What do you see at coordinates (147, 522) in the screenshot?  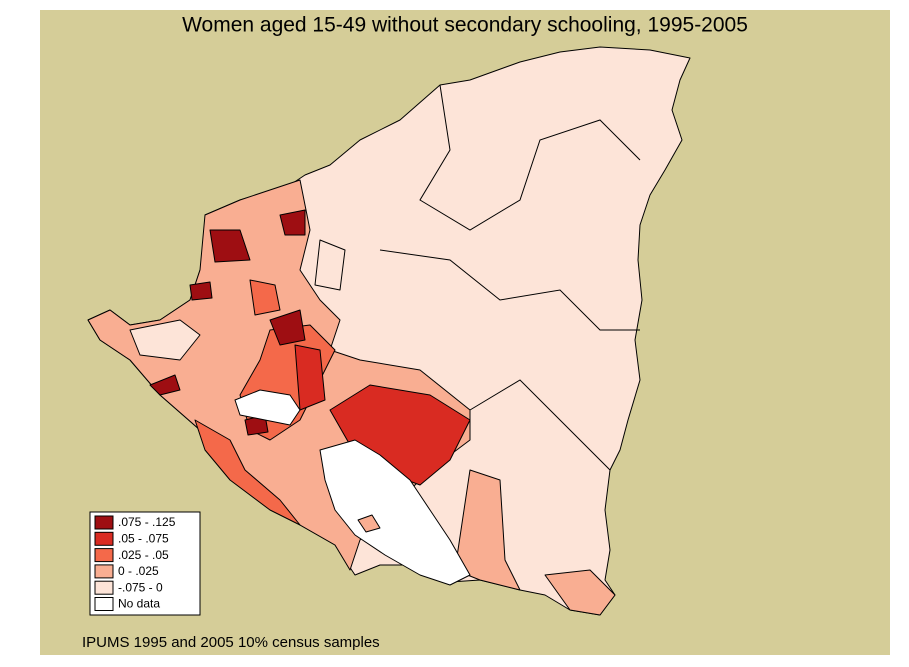 I see `legend-label: .075 - .125` at bounding box center [147, 522].